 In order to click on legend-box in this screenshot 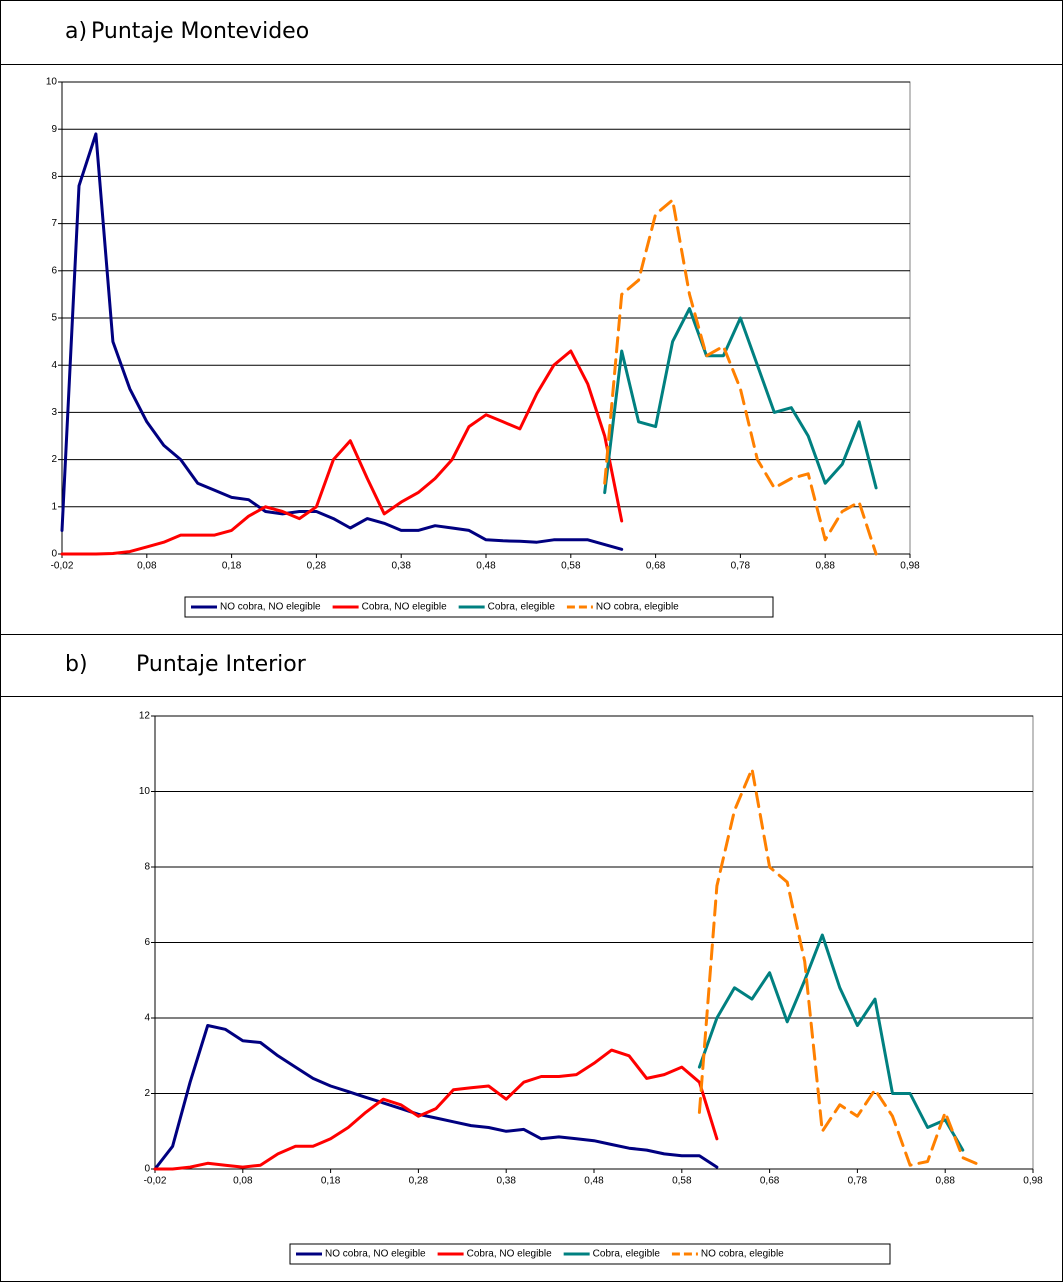, I will do `click(590, 1254)`.